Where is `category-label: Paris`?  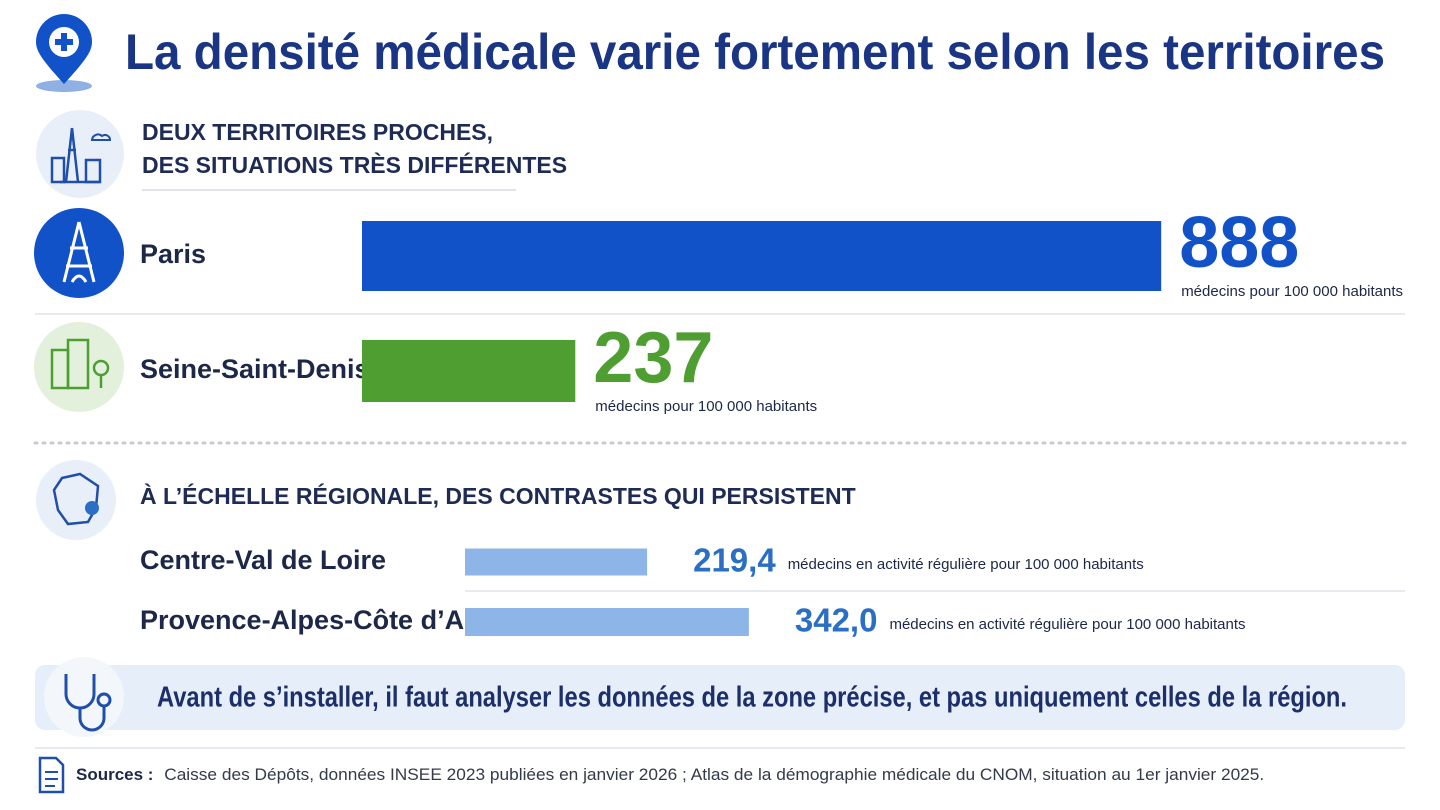
category-label: Paris is located at coordinates (173, 254).